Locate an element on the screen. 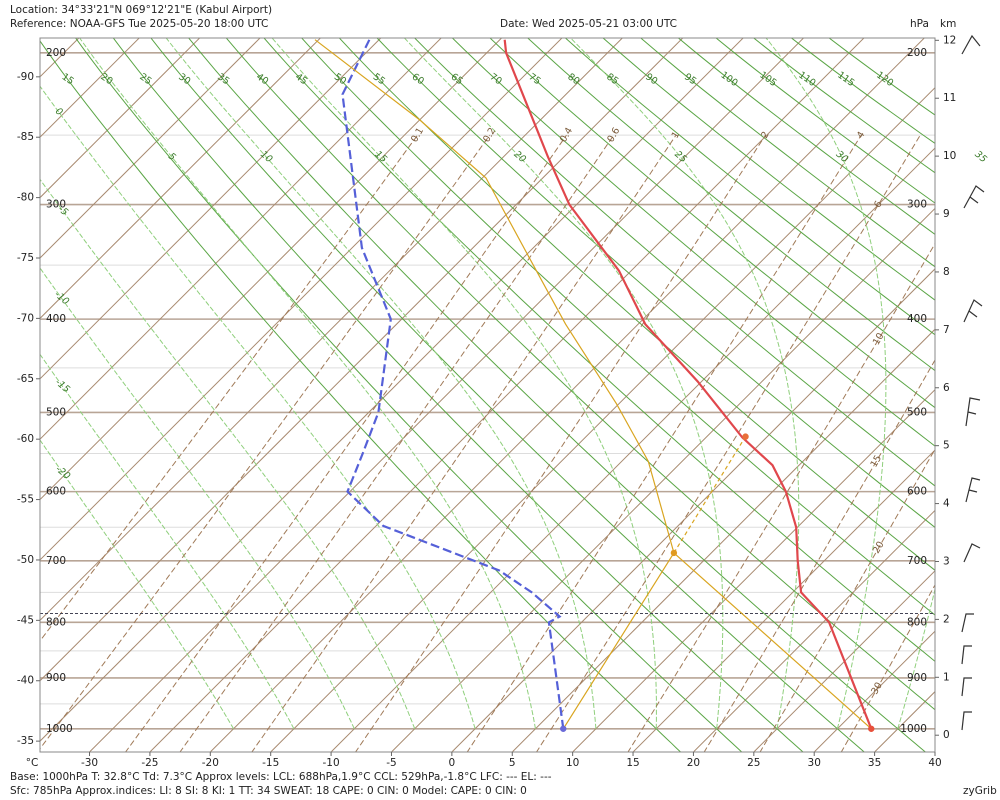  km-tick-label: 12 is located at coordinates (949, 40).